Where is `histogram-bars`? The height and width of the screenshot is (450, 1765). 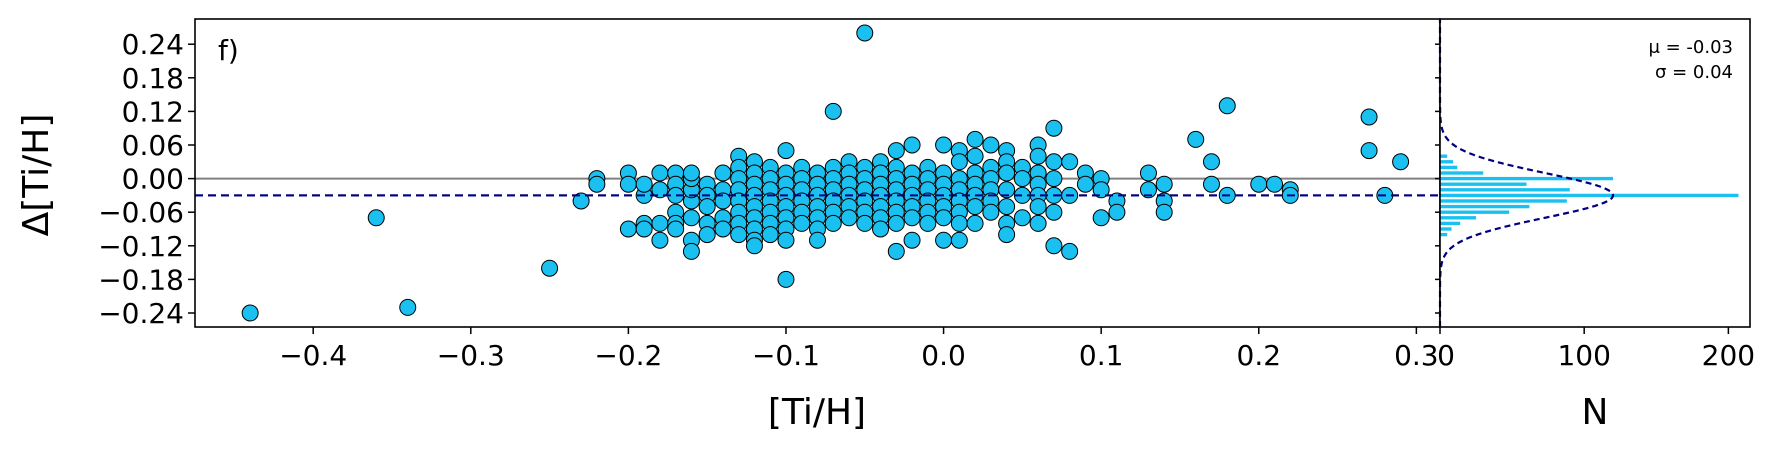
histogram-bars is located at coordinates (1589, 195).